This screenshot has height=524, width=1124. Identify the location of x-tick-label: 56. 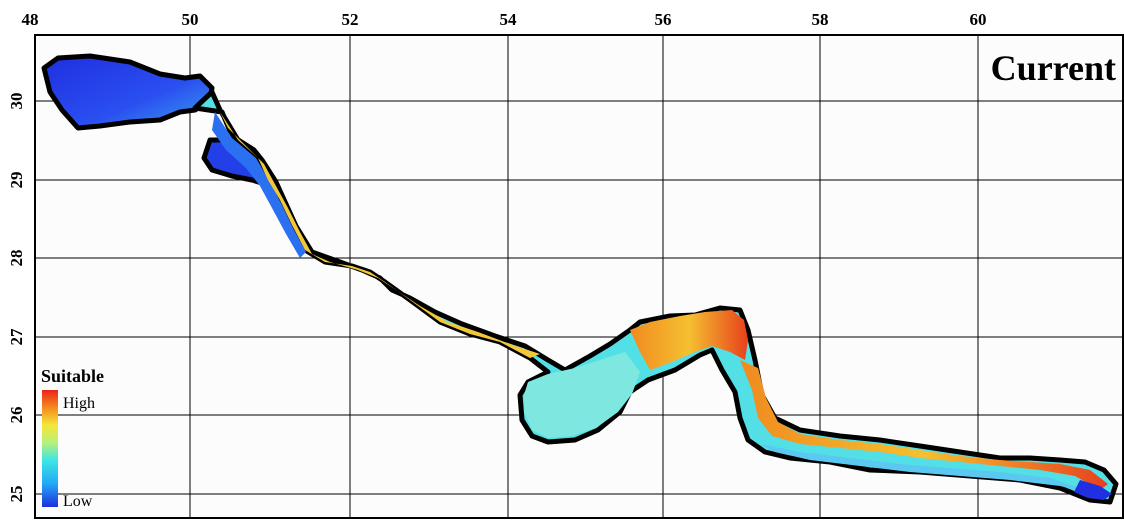
(663, 19).